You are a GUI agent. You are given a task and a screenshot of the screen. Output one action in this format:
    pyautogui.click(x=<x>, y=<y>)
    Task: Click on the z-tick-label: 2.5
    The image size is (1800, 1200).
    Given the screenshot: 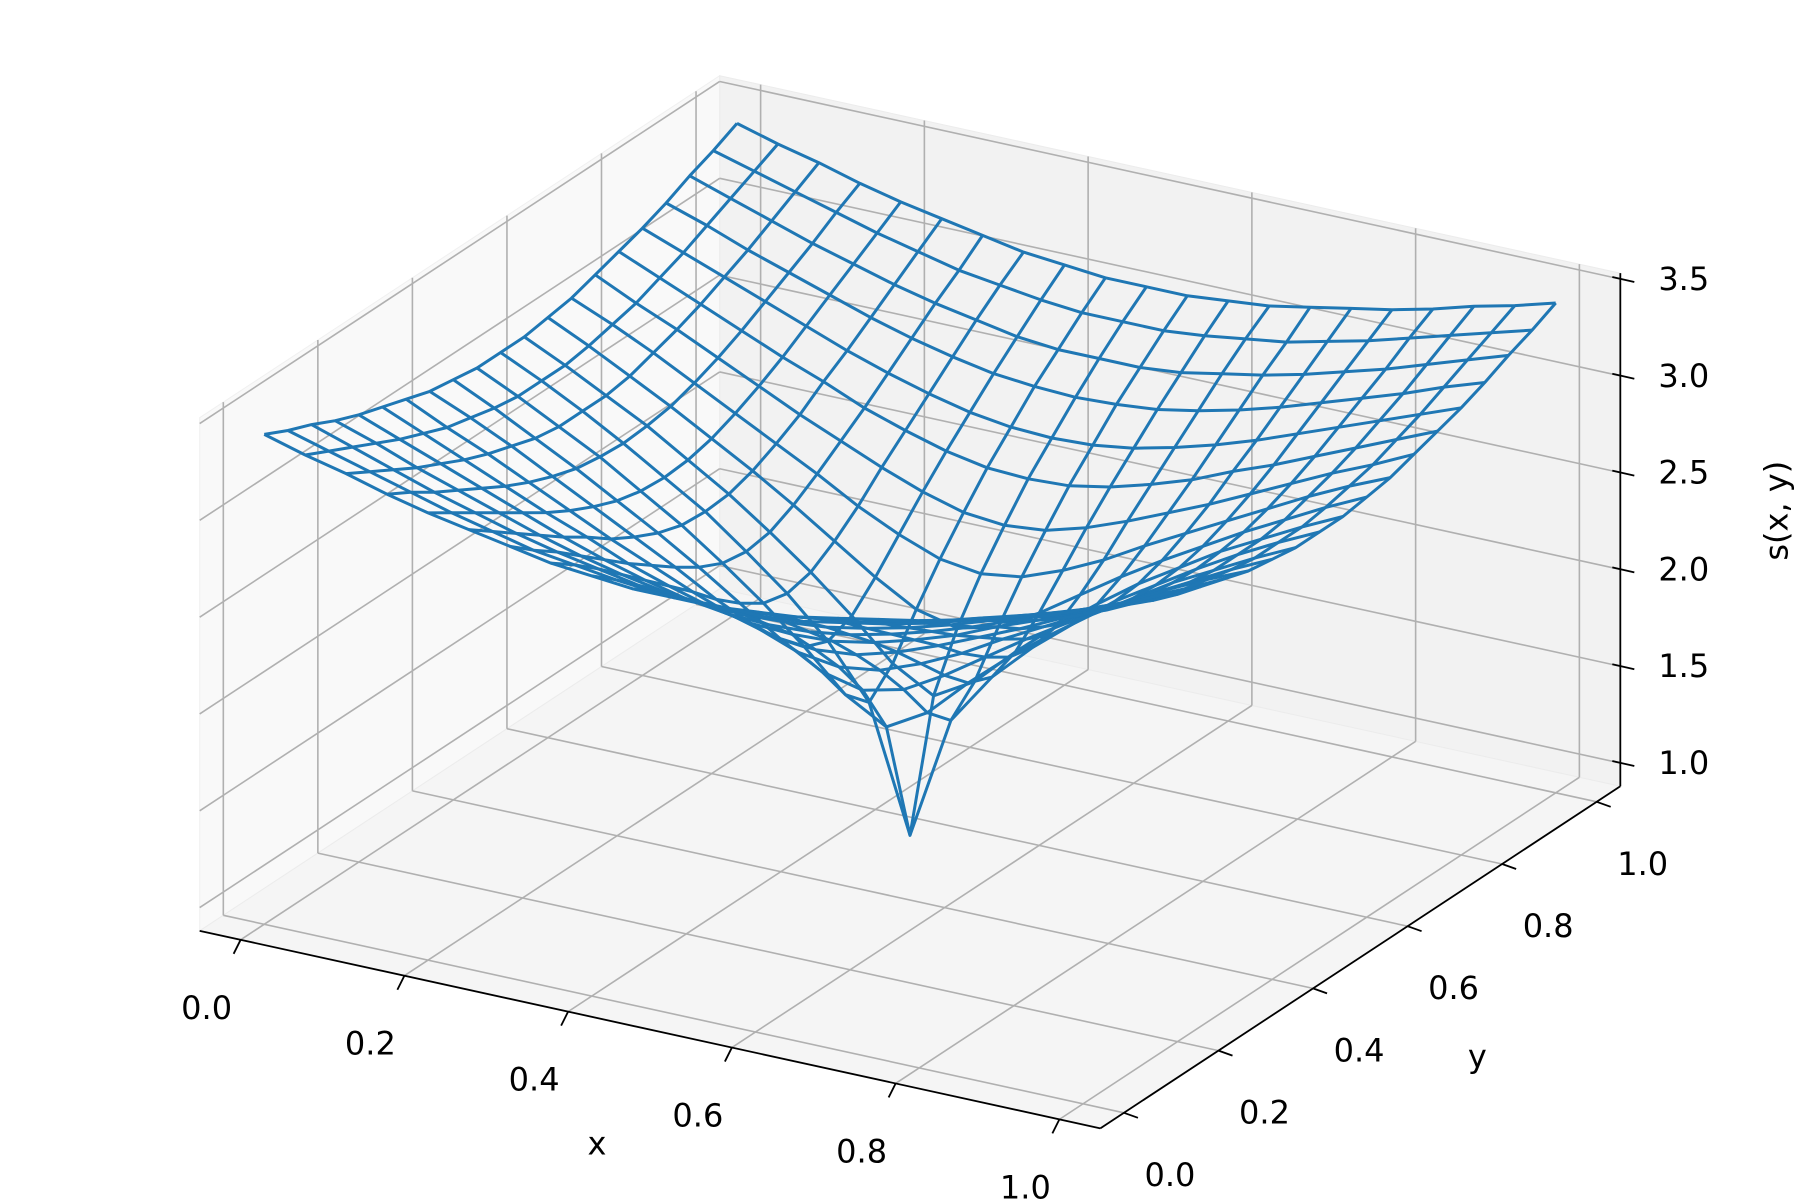 What is the action you would take?
    pyautogui.click(x=1683, y=473)
    